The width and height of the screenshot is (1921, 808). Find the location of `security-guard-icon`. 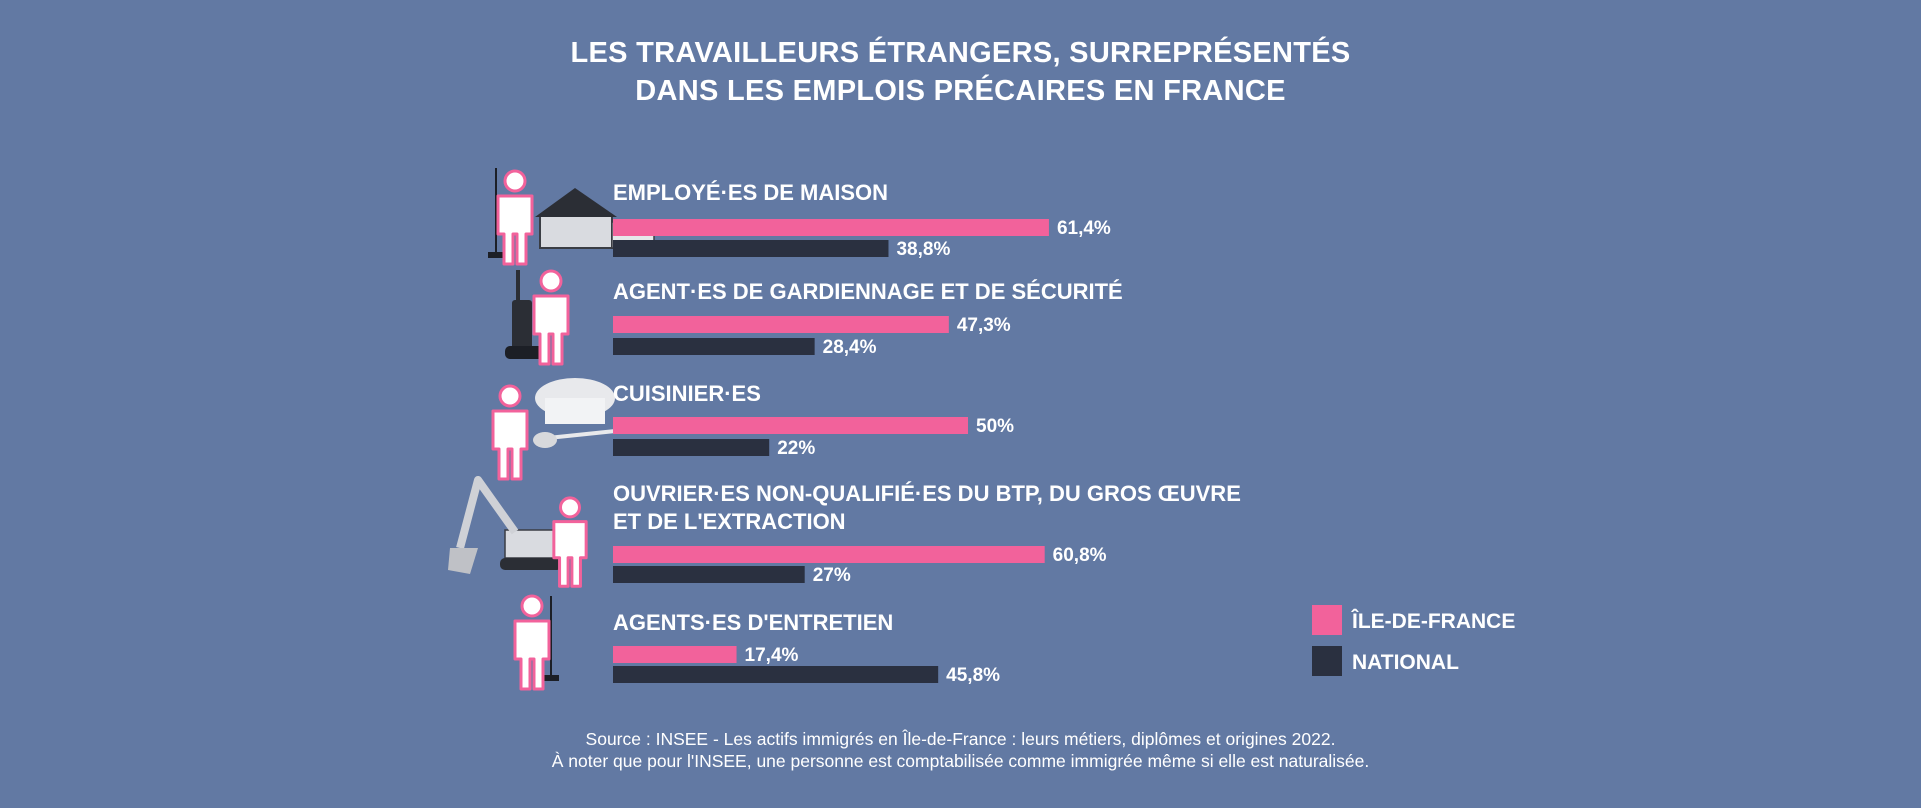

security-guard-icon is located at coordinates (537, 317).